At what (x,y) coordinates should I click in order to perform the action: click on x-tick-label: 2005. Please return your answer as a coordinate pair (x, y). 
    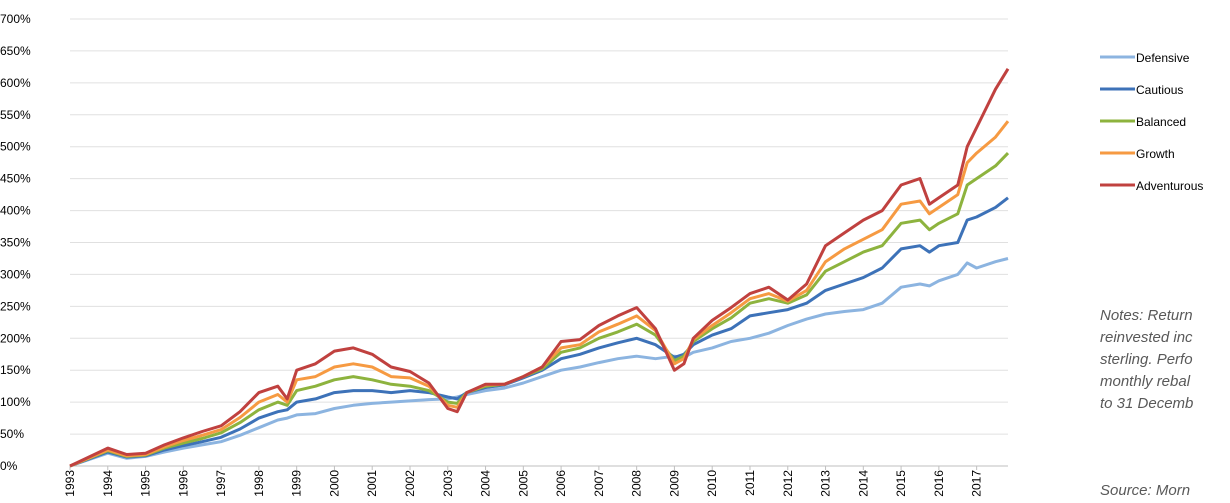
    Looking at the image, I should click on (523, 483).